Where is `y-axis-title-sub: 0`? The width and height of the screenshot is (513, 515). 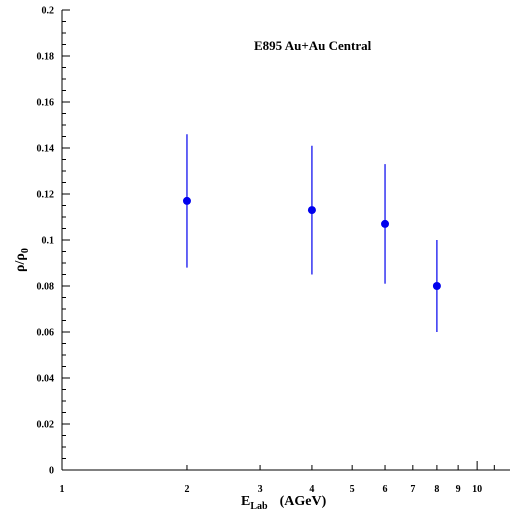
y-axis-title-sub: 0 is located at coordinates (25, 250).